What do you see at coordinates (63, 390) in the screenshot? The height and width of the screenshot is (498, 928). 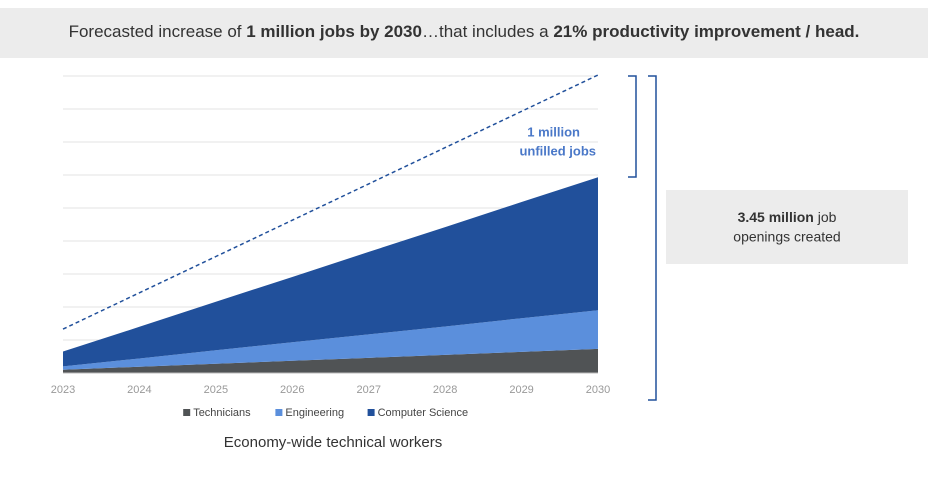 I see `x-tick-label: 2023` at bounding box center [63, 390].